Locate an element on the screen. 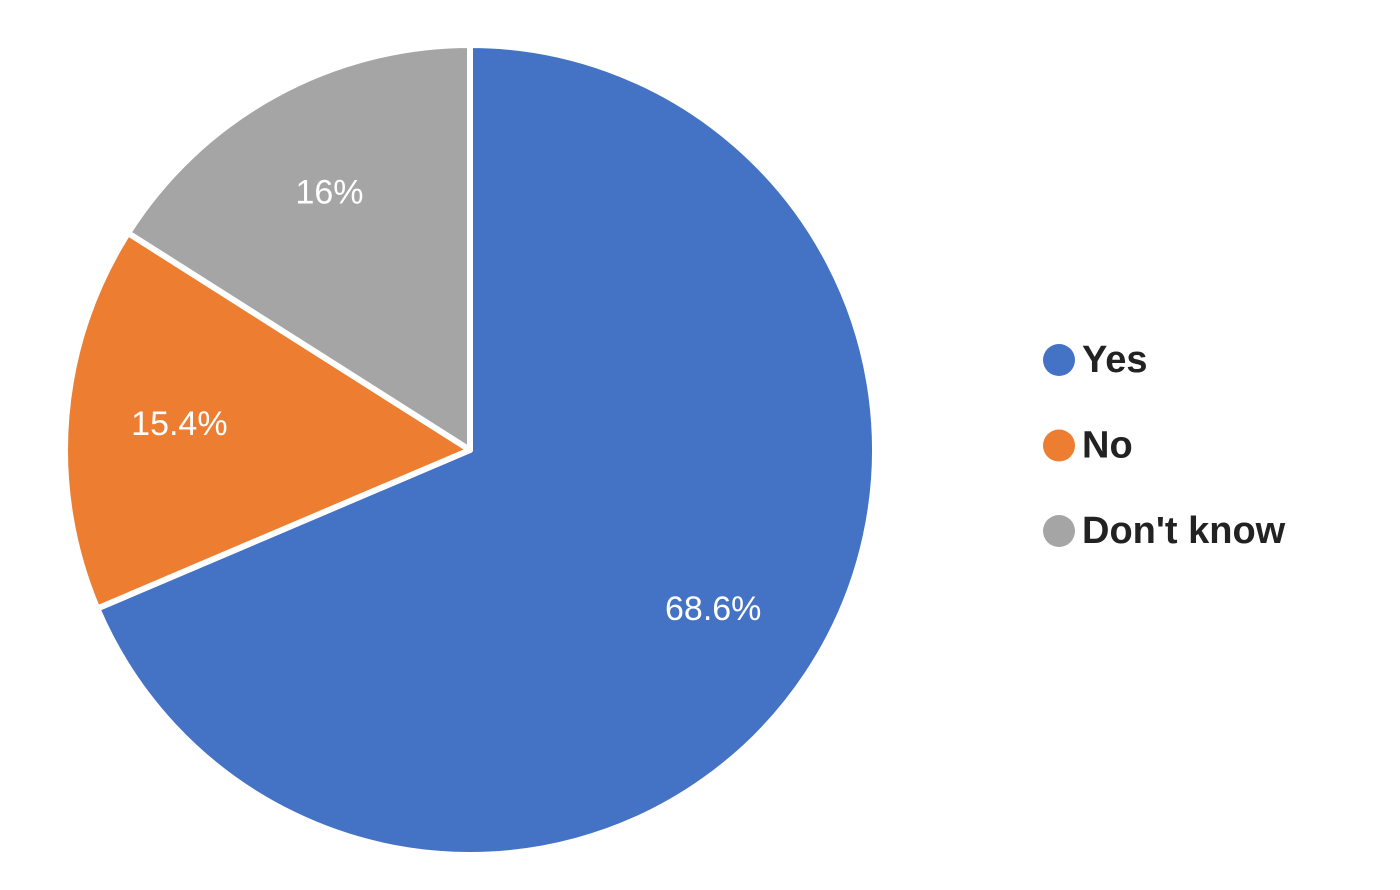 The image size is (1400, 890). data-label: 68.6% is located at coordinates (713, 609).